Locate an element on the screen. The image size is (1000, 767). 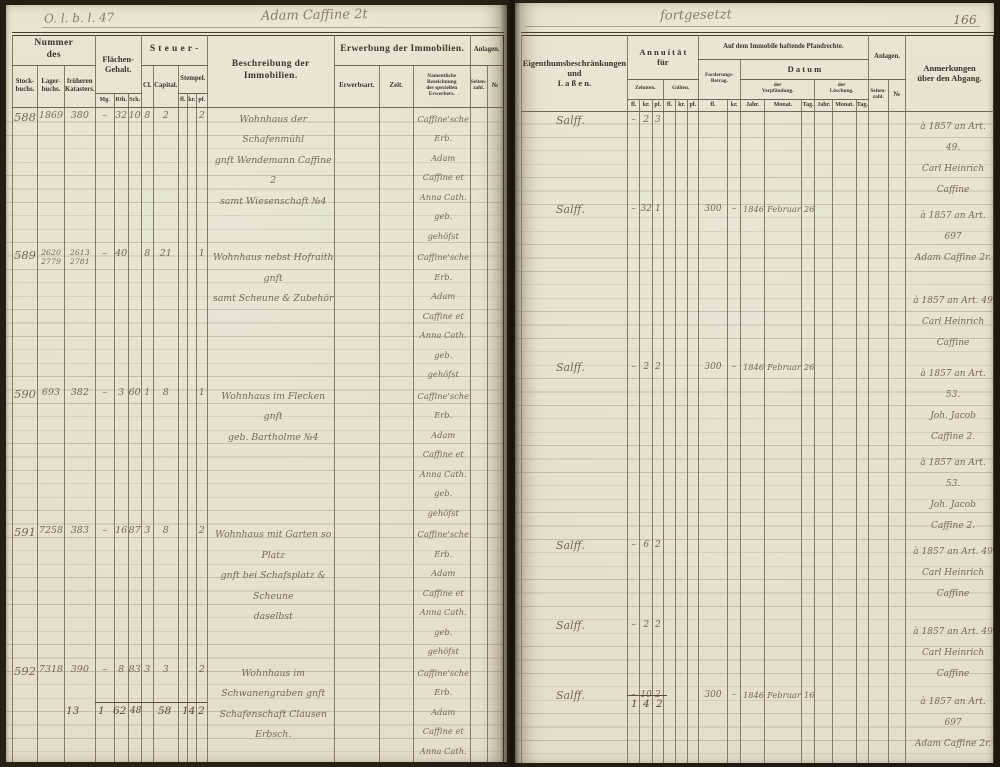
total-capital: 58 is located at coordinates (165, 711).